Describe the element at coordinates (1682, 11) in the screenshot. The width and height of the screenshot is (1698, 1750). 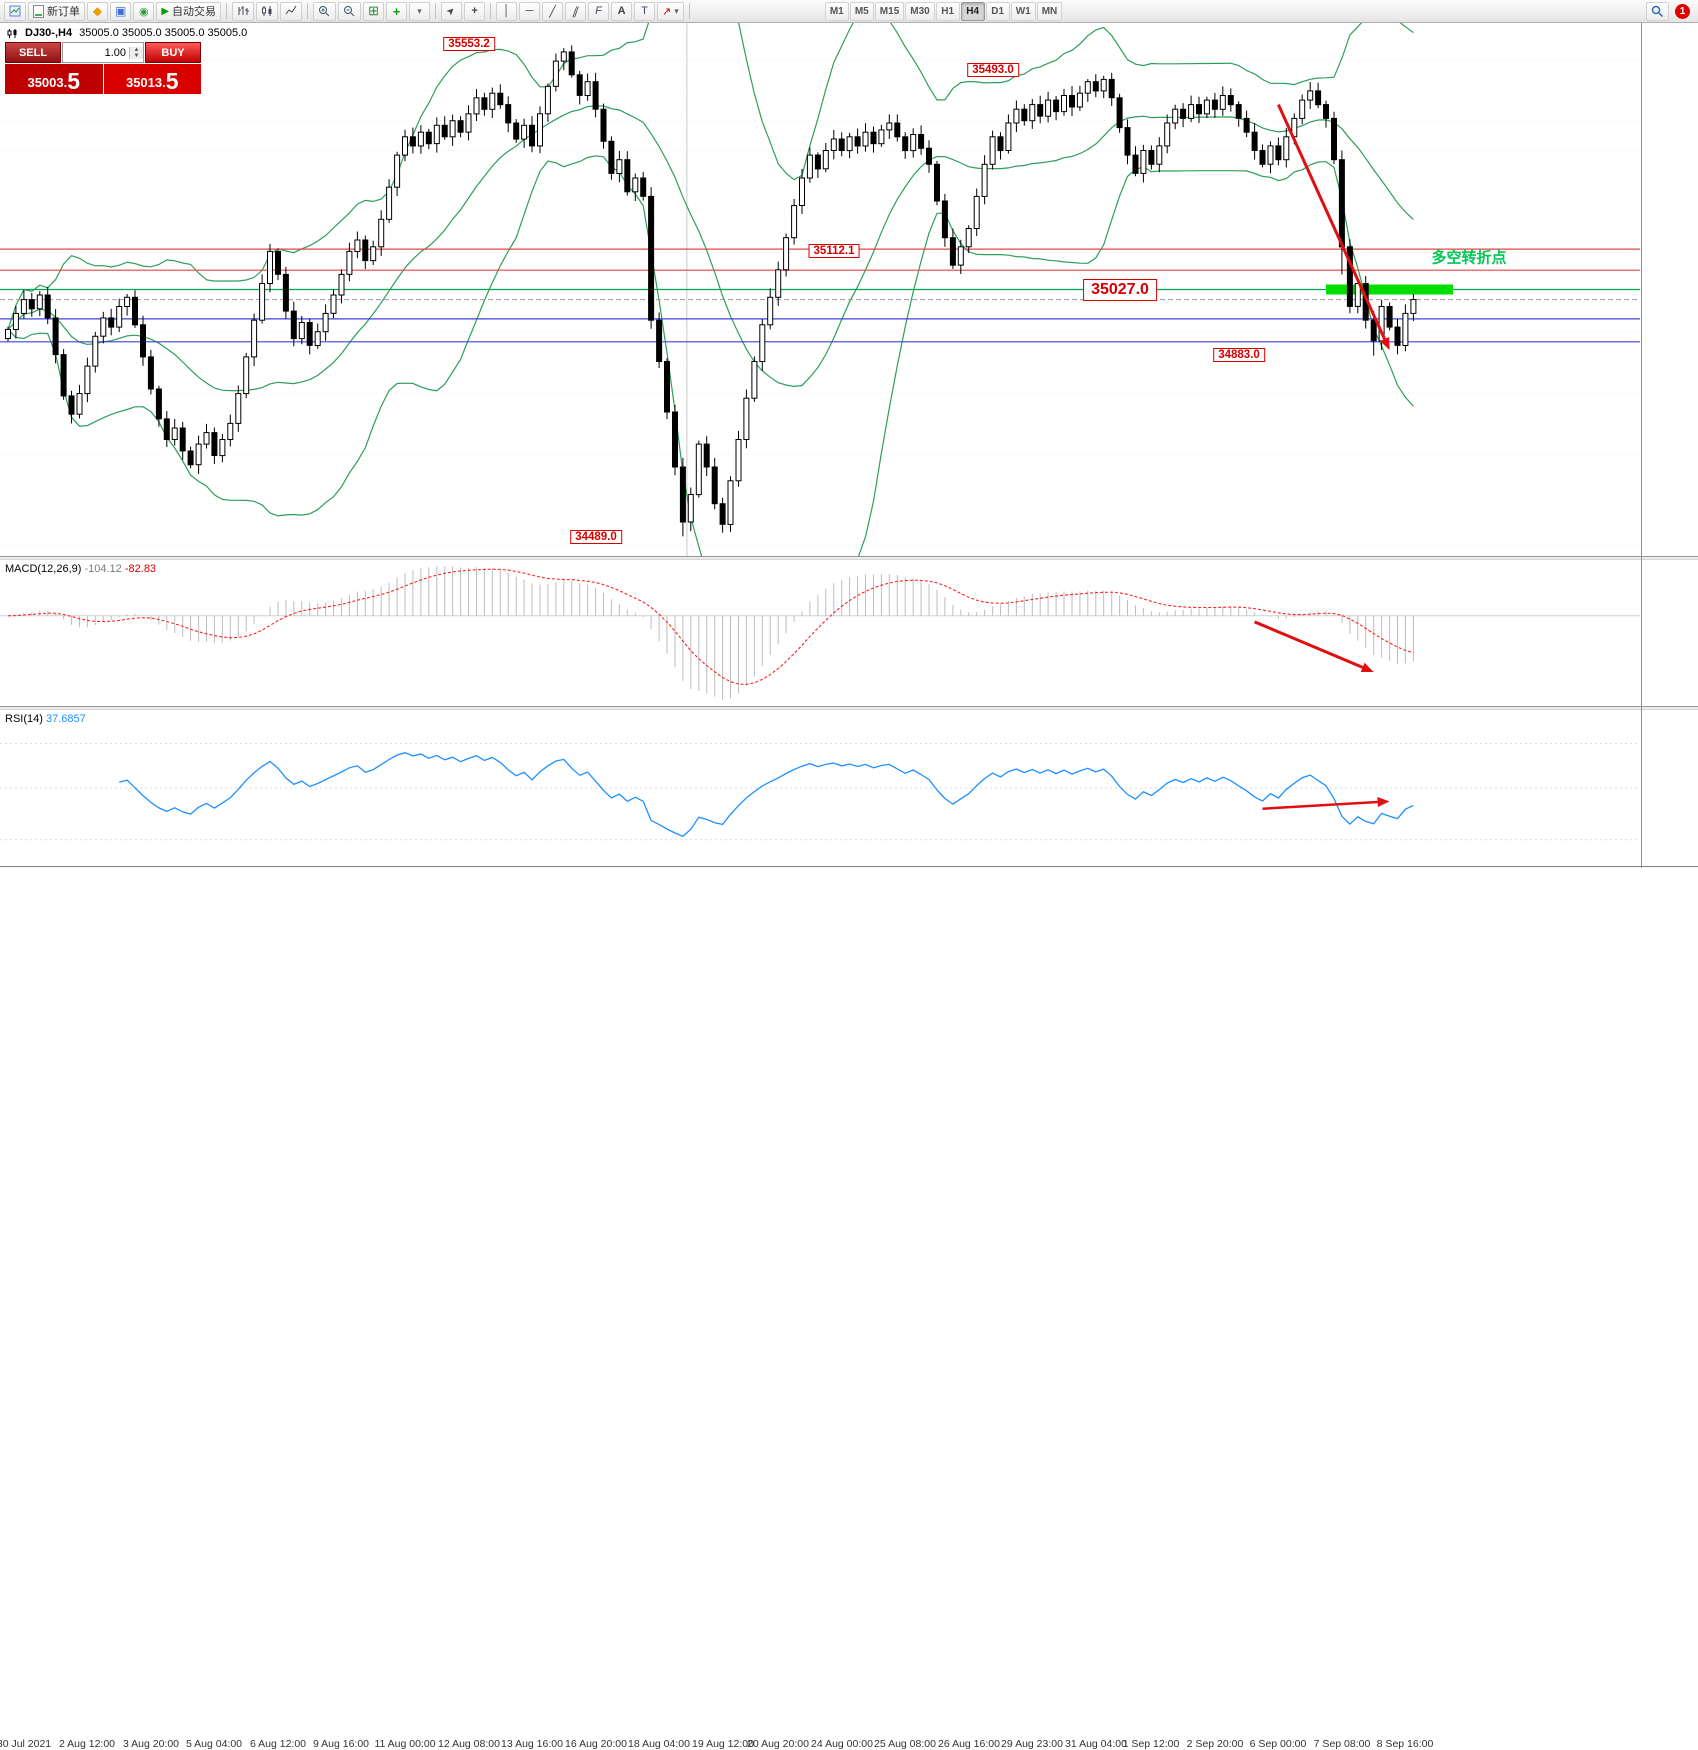
I see `notification-badge: 1` at that location.